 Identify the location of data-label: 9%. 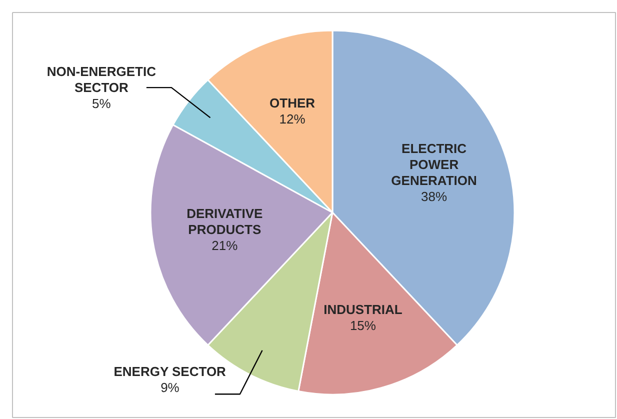
(170, 387).